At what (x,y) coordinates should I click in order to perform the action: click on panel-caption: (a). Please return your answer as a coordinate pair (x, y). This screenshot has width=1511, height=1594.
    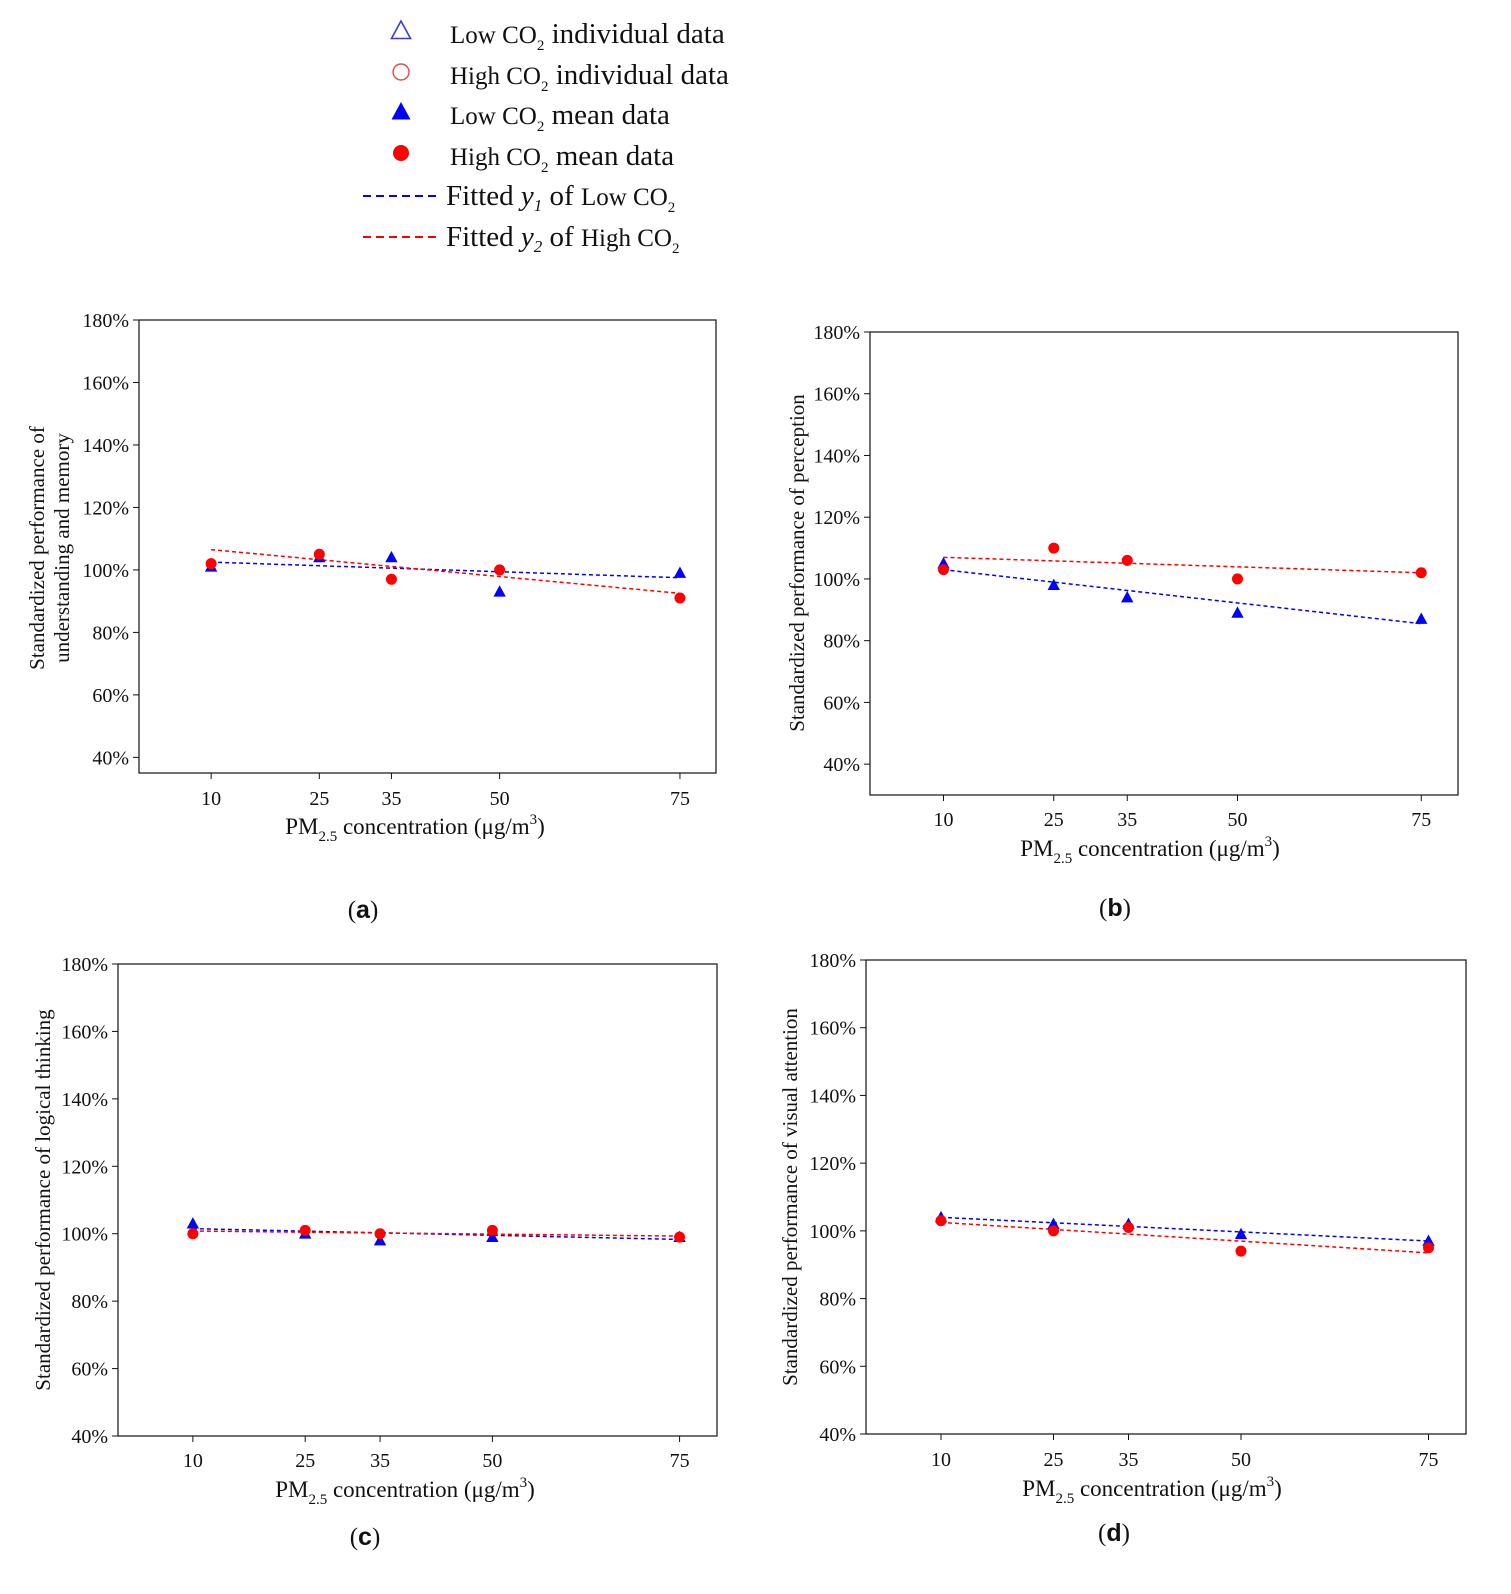
    Looking at the image, I should click on (363, 910).